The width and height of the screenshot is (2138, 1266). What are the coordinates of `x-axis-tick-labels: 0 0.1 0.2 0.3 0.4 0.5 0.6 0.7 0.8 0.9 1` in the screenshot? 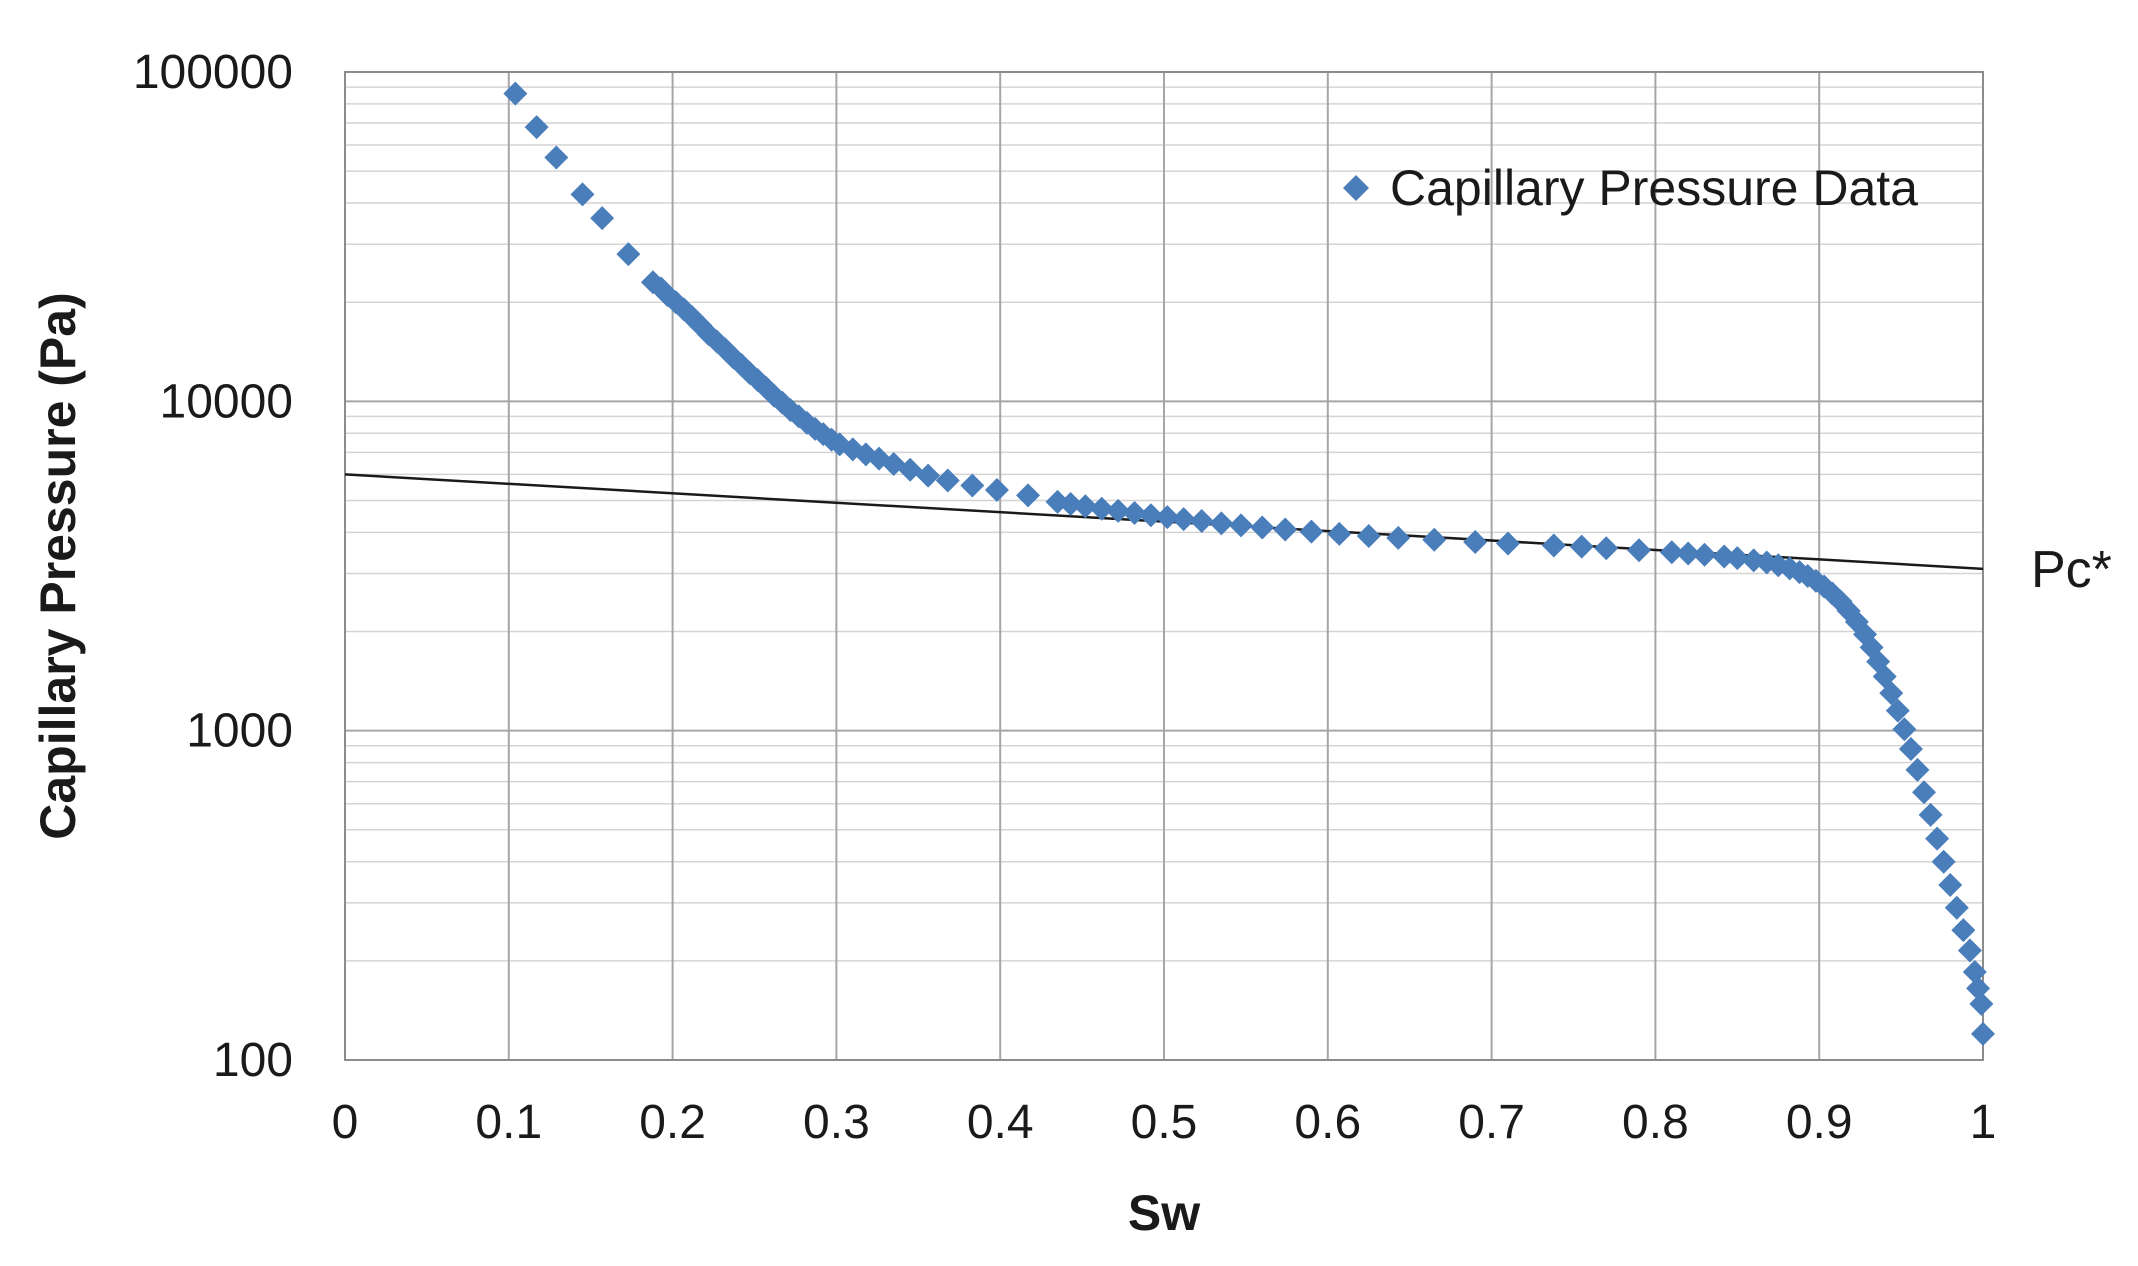 It's located at (1164, 1122).